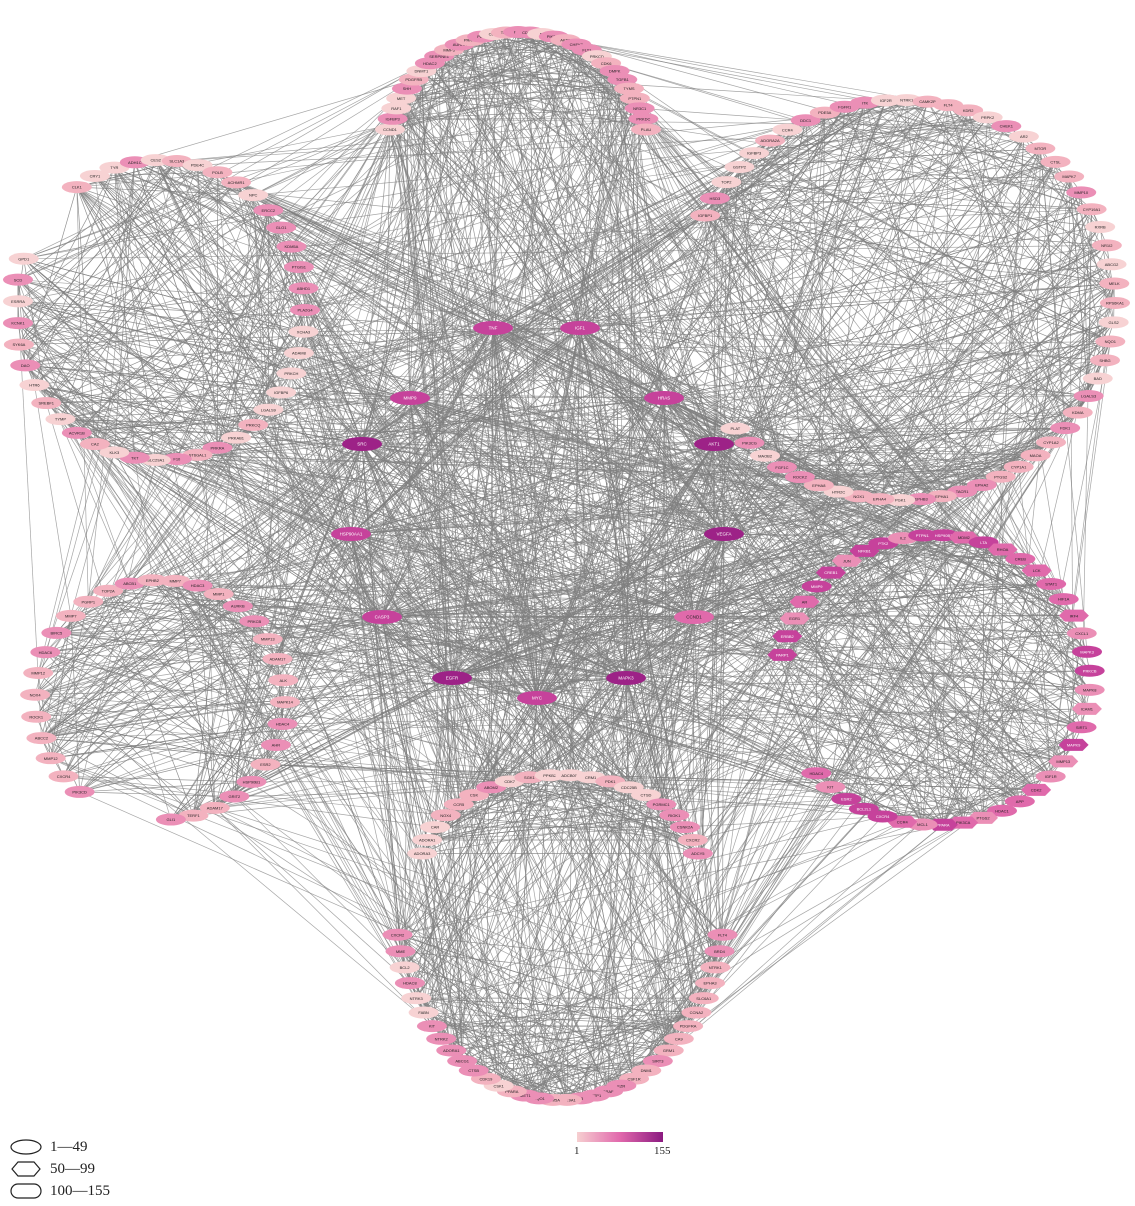 The image size is (1135, 1206). Describe the element at coordinates (816, 586) in the screenshot. I see `network-node: MMP9` at that location.